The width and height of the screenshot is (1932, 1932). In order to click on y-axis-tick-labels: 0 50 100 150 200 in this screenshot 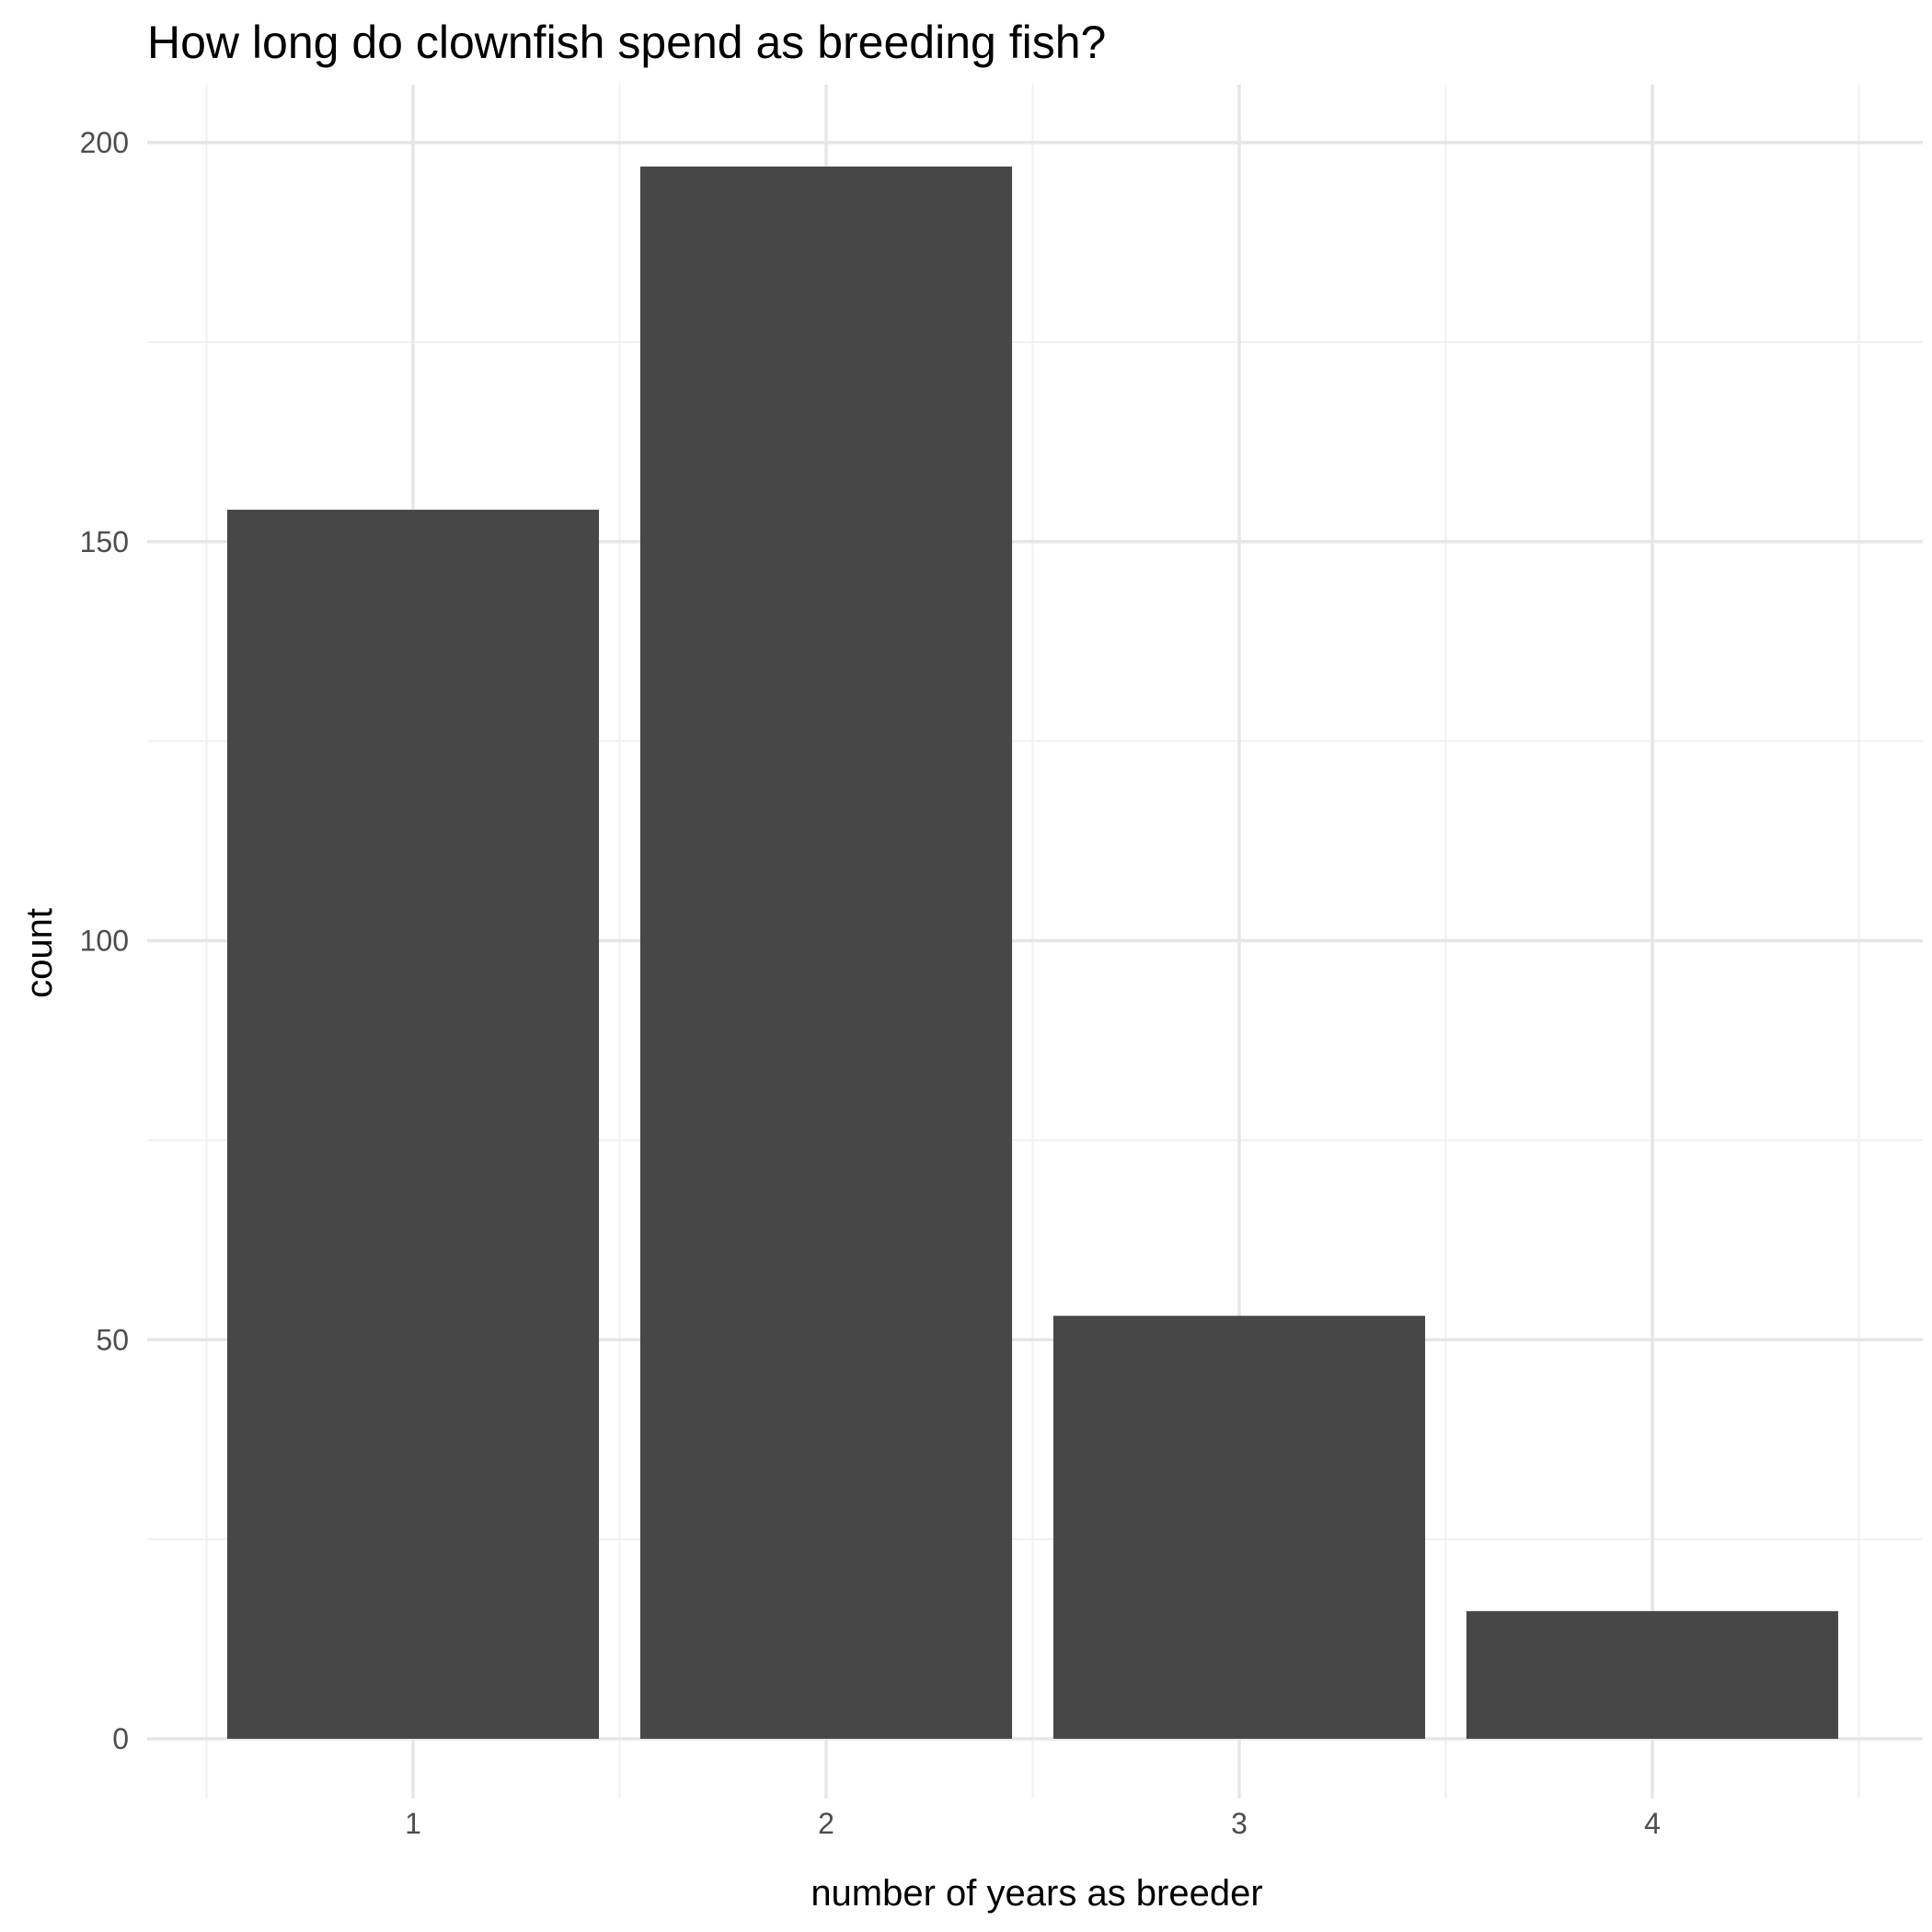, I will do `click(104, 940)`.